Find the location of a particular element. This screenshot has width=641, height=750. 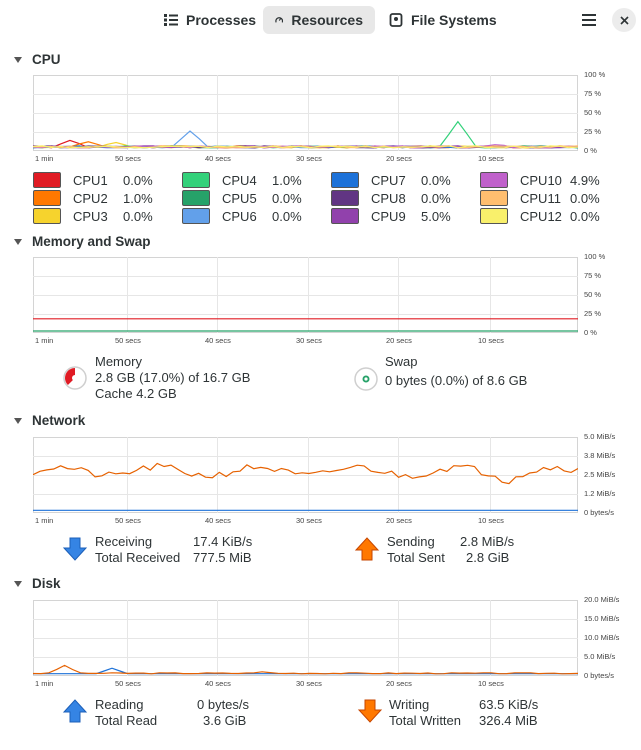

net-graph-canvas is located at coordinates (305, 475).